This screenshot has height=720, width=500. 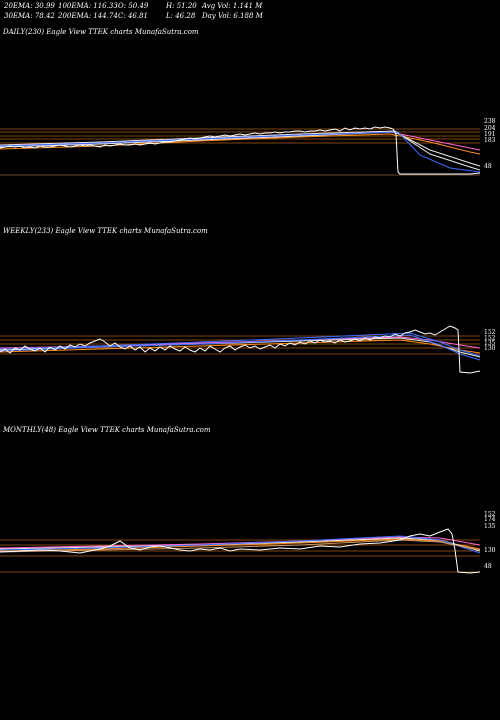 What do you see at coordinates (29, 16) in the screenshot?
I see `header-stat: 30EMA: 78.42` at bounding box center [29, 16].